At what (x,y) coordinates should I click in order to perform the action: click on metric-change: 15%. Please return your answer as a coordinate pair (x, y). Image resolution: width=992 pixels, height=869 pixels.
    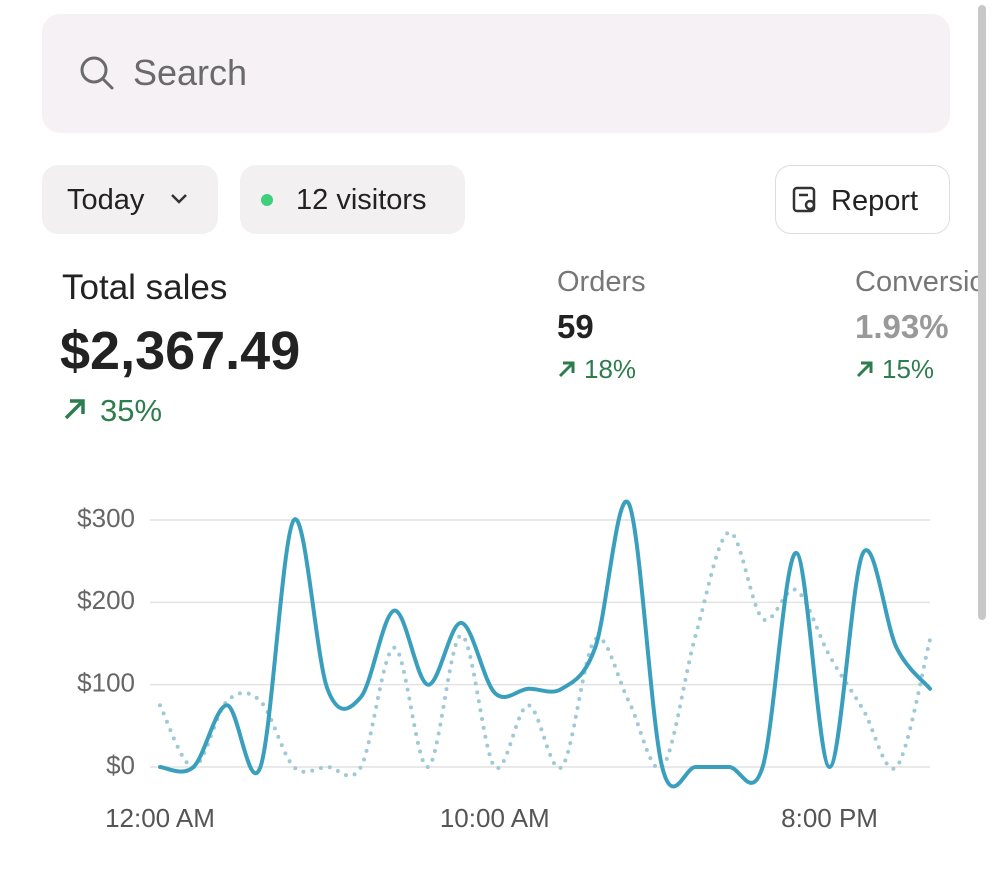
    Looking at the image, I should click on (908, 369).